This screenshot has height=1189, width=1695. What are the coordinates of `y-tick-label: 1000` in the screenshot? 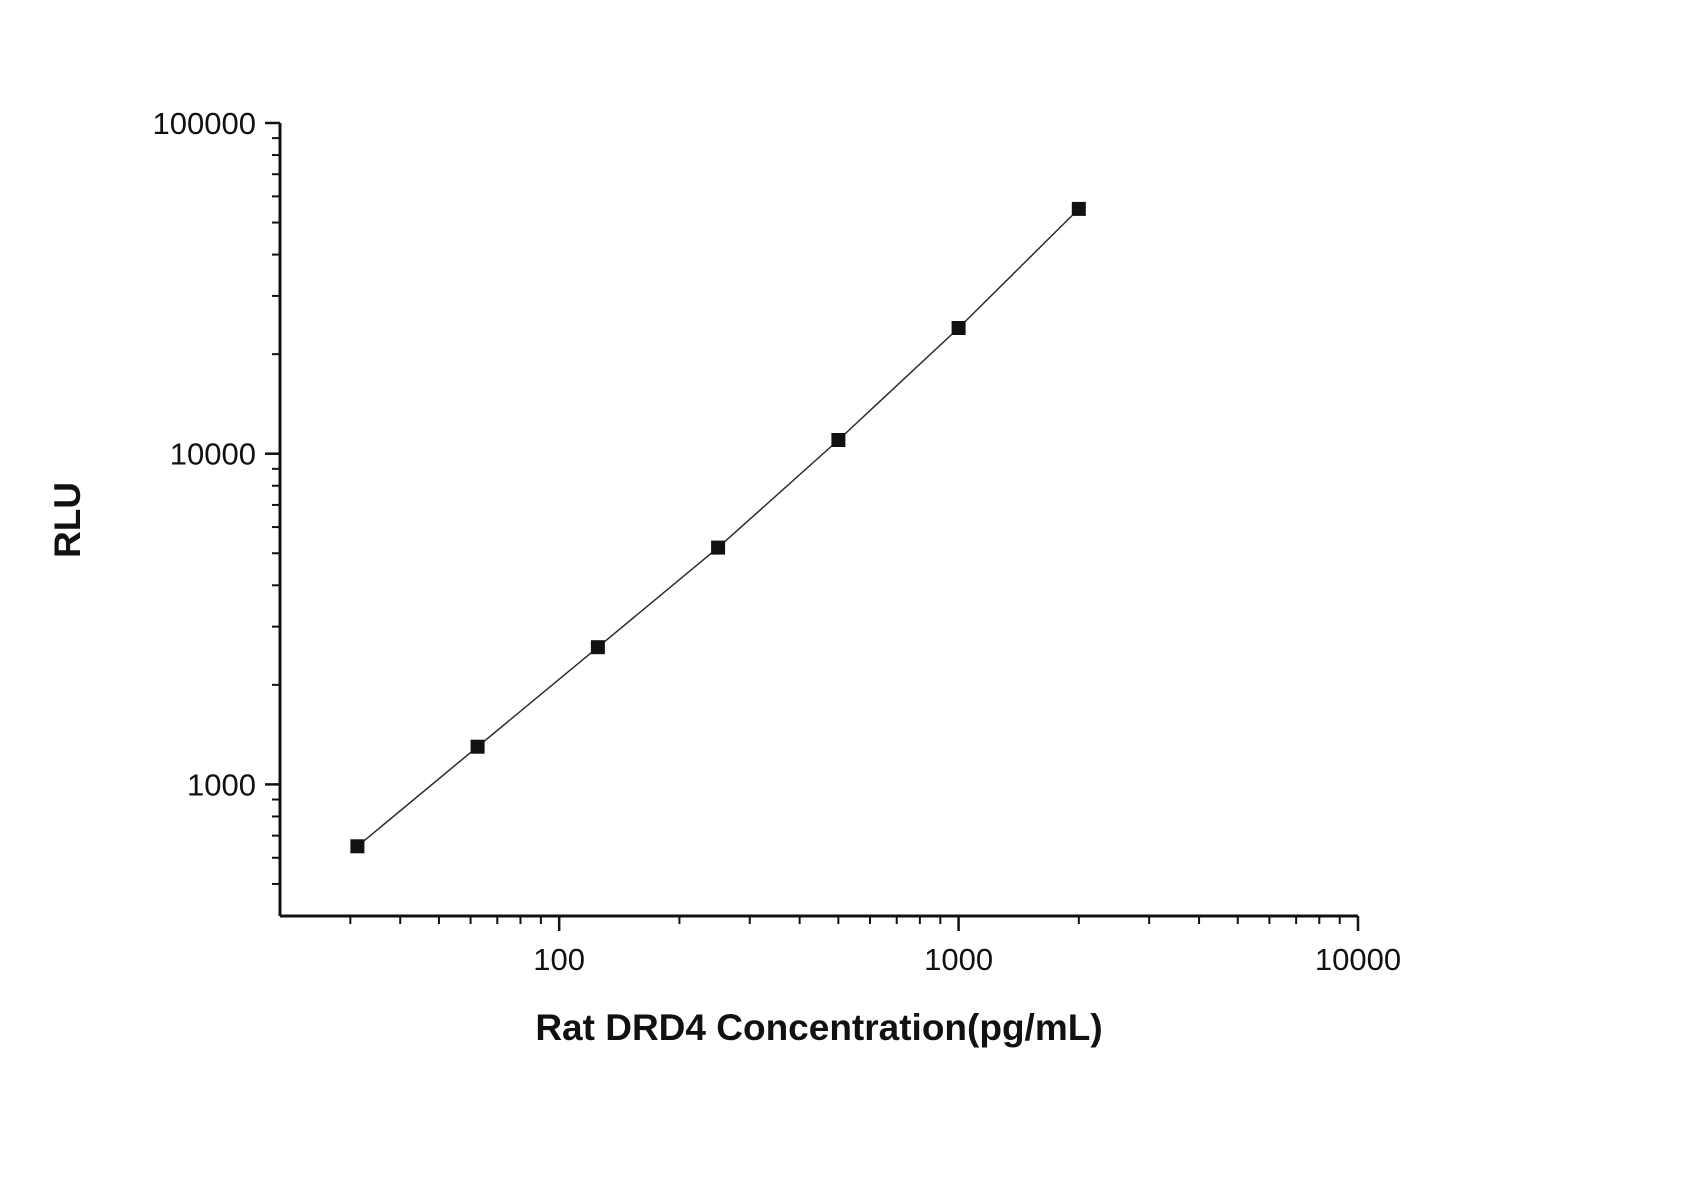 It's located at (221, 784).